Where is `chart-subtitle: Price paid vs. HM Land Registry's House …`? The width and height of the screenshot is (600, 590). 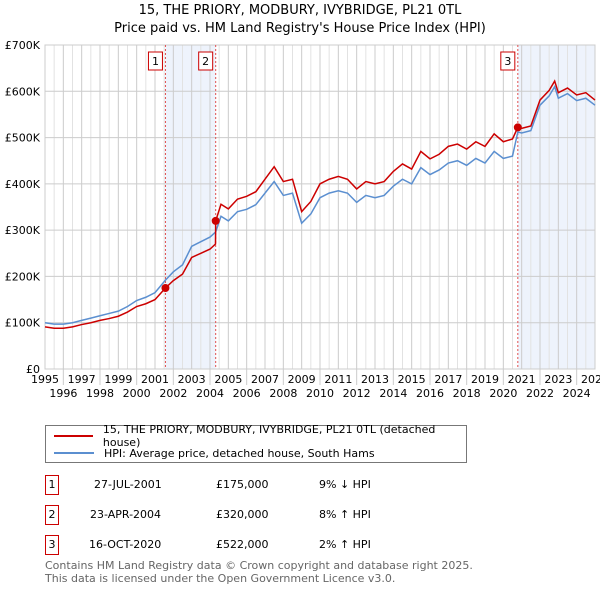 chart-subtitle: Price paid vs. HM Land Registry's House … is located at coordinates (300, 28).